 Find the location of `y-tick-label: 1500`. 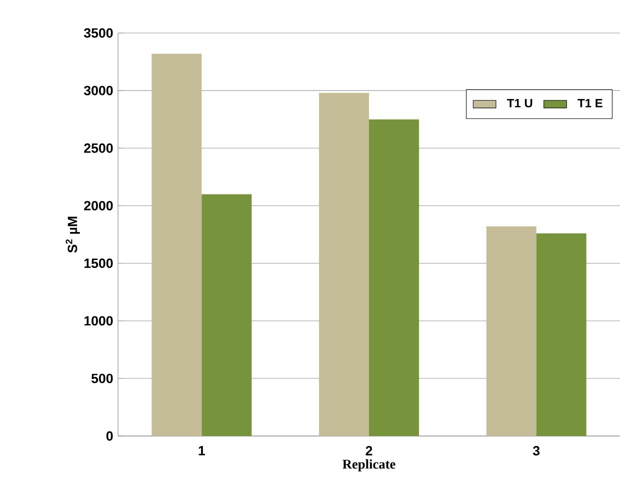

y-tick-label: 1500 is located at coordinates (98, 263).